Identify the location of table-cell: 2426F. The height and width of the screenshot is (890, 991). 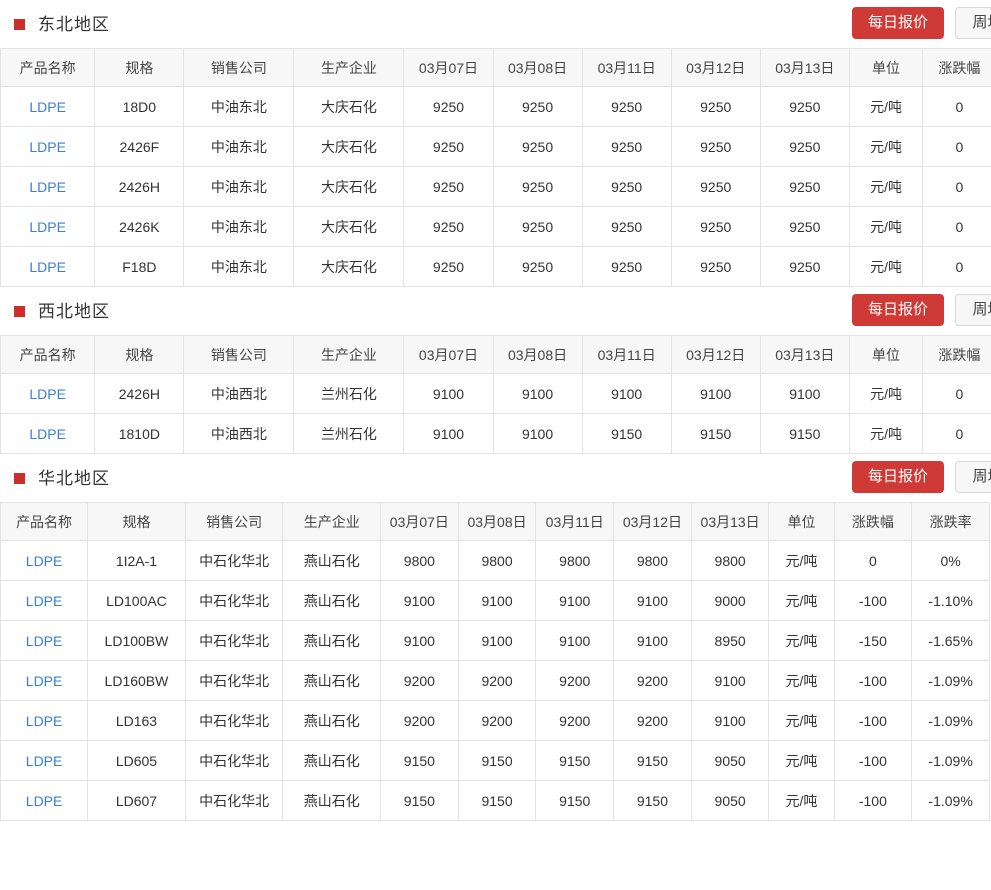
(139, 146).